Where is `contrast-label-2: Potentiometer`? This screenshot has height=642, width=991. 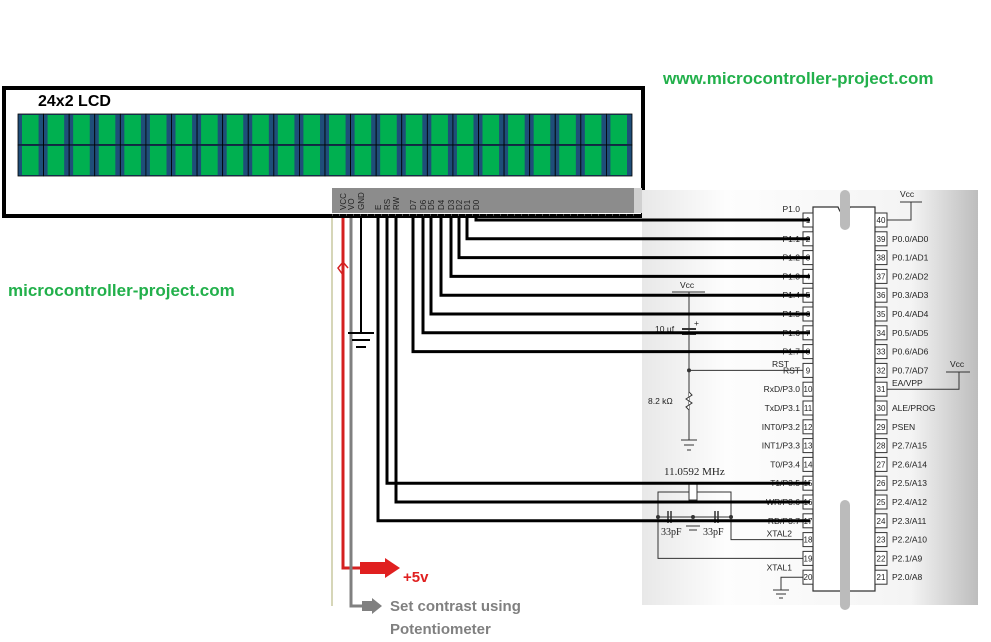 contrast-label-2: Potentiometer is located at coordinates (440, 629).